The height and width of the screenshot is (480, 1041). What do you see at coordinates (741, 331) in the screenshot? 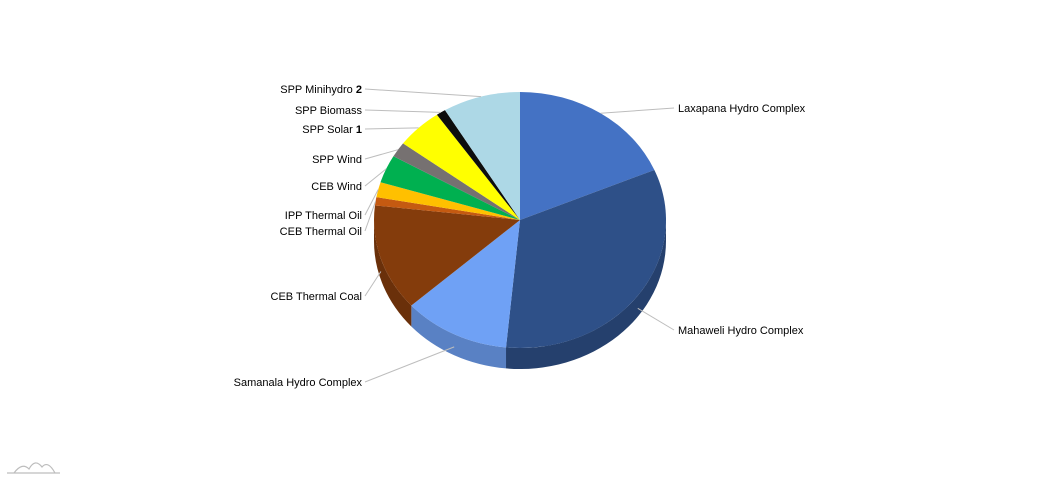
I see `slice-label: Mahaweli Hydro Complex` at bounding box center [741, 331].